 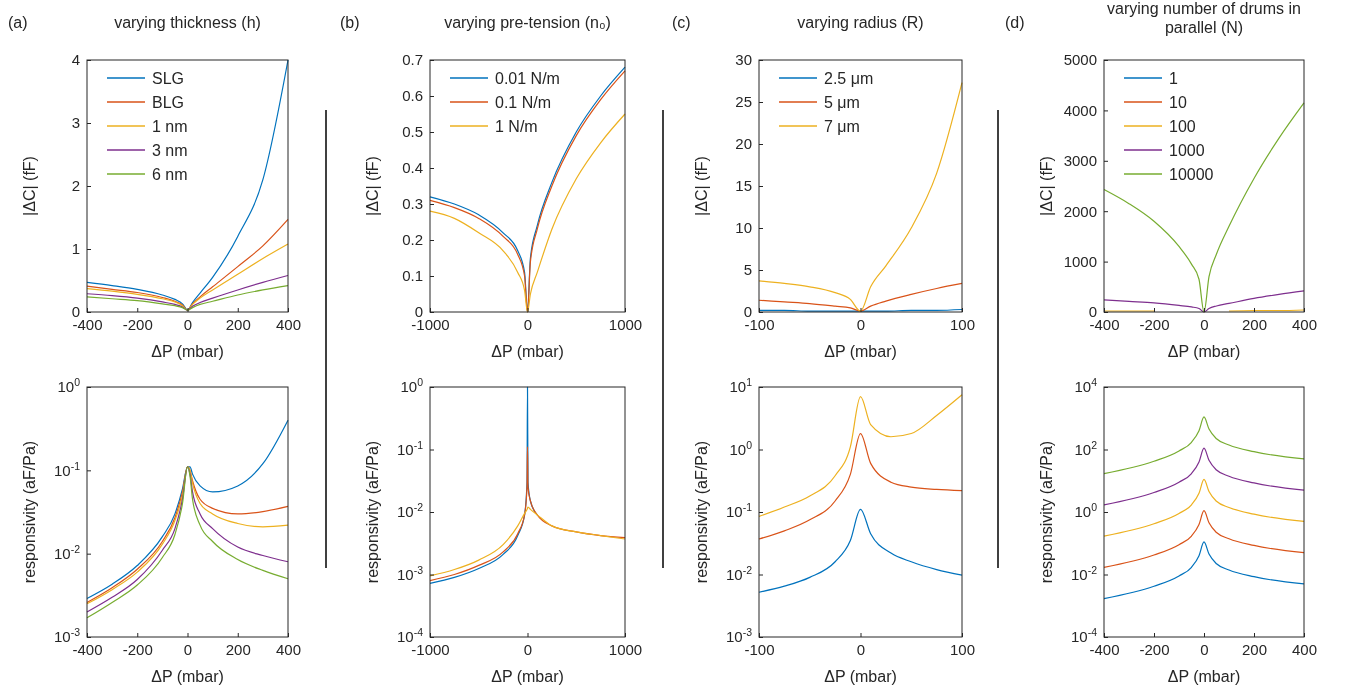 I want to click on legend-label: 7 μm, so click(x=842, y=126).